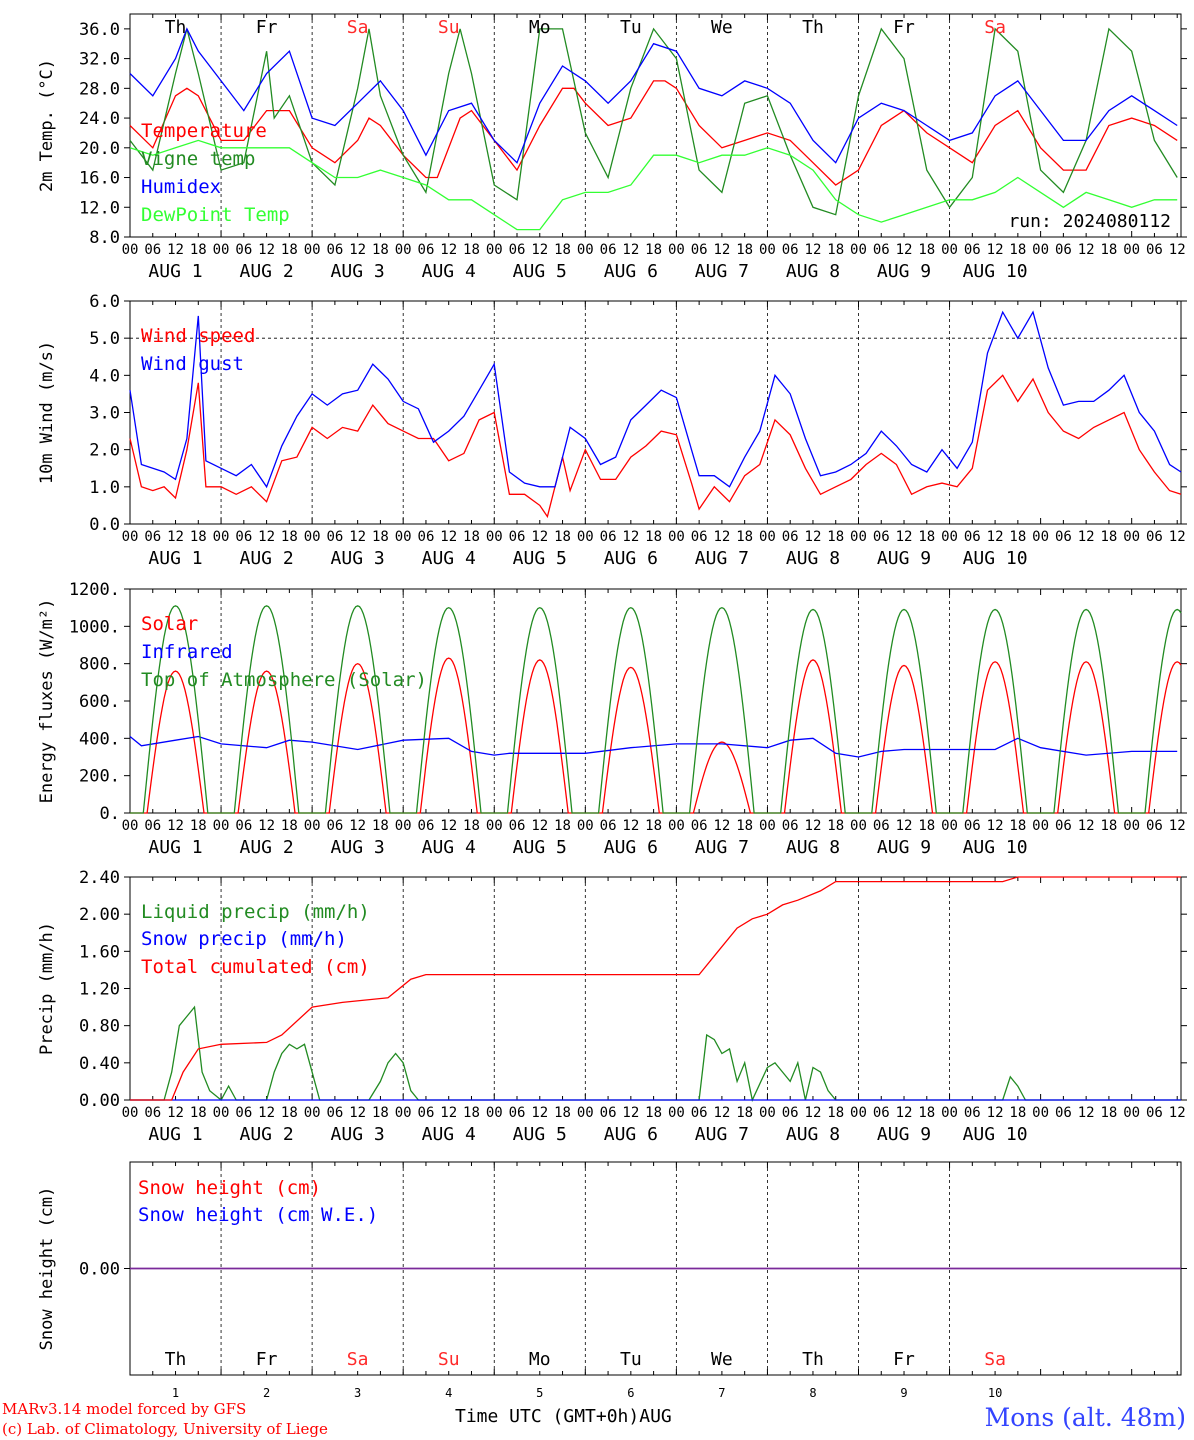 Image resolution: width=1194 pixels, height=1440 pixels. Describe the element at coordinates (813, 1359) in the screenshot. I see `bottom-day-label: Th` at that location.